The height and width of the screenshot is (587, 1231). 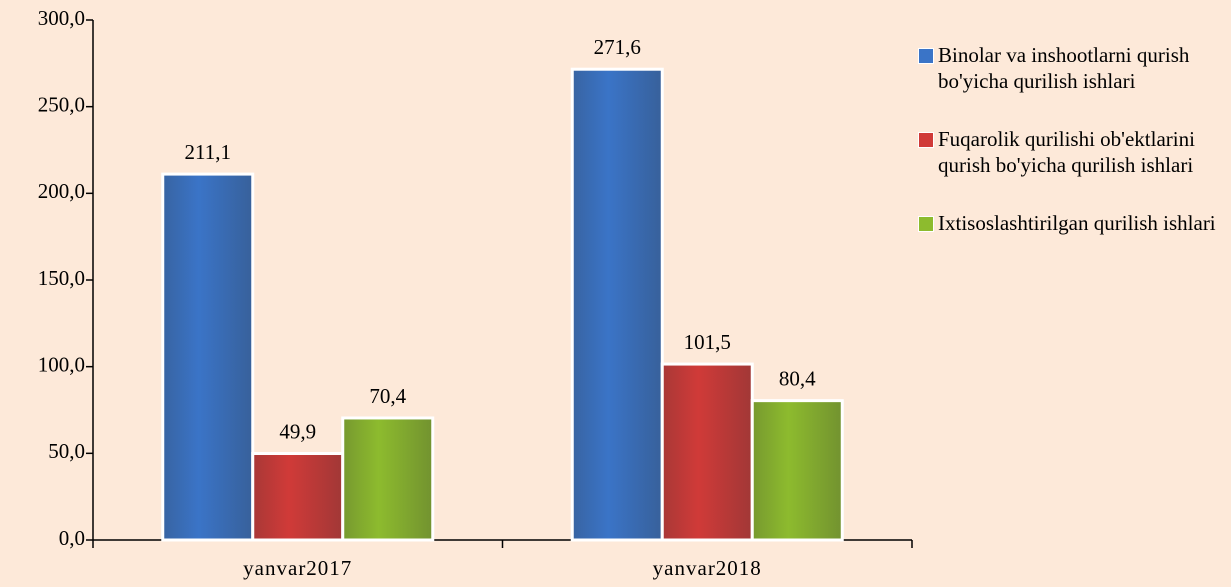 I want to click on legend-label: Ixtisoslashtirilgan qurilish ishlari, so click(x=1077, y=223).